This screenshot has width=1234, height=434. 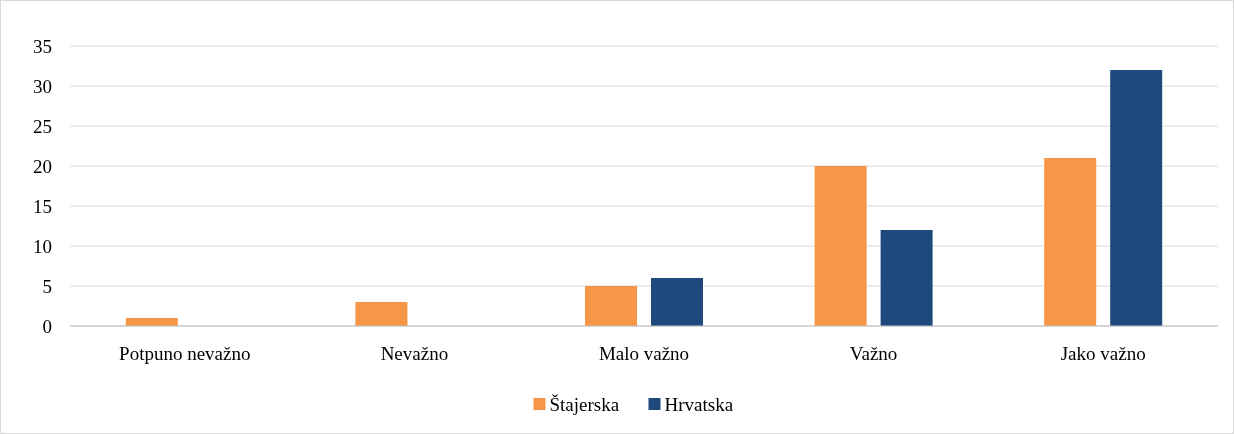 What do you see at coordinates (414, 353) in the screenshot?
I see `x-tick-label: Nevažno` at bounding box center [414, 353].